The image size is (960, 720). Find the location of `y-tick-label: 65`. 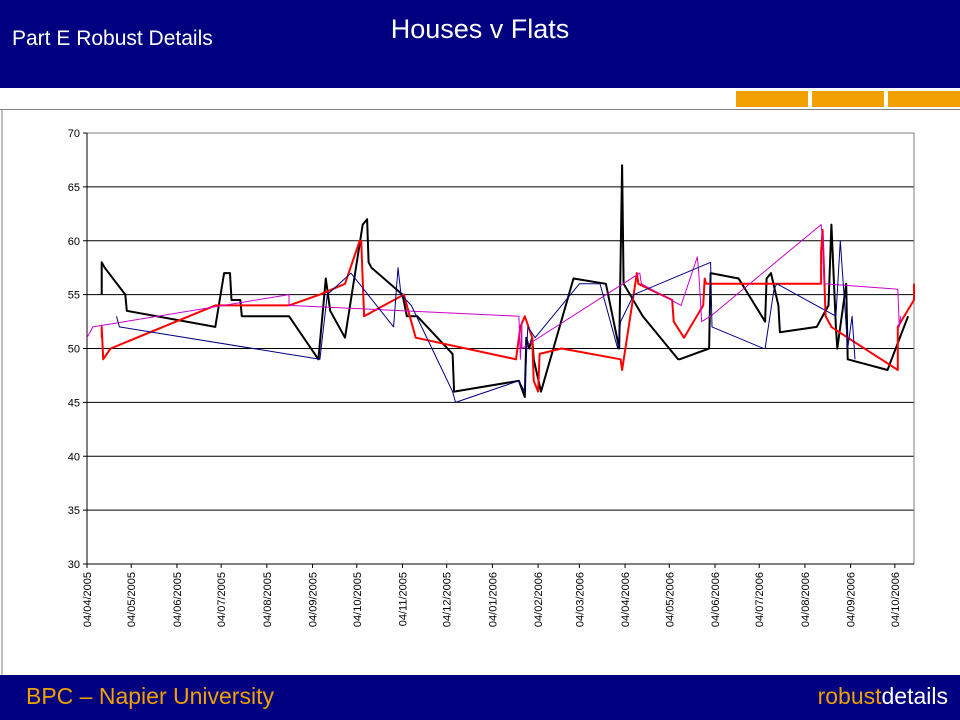

y-tick-label: 65 is located at coordinates (74, 188).